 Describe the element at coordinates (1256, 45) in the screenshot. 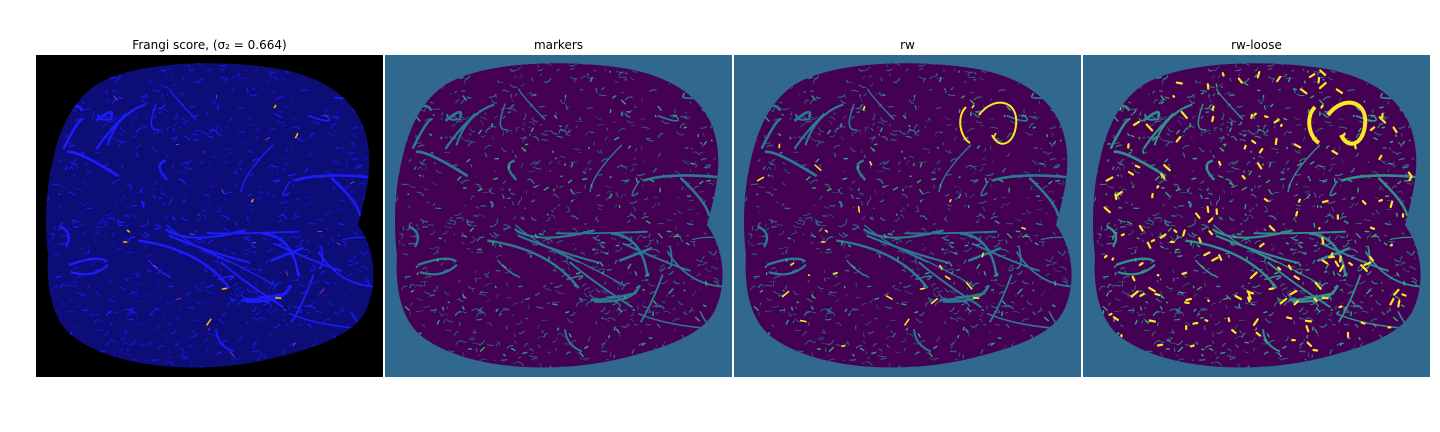

I see `panel-title-rw-loose: rw-loose` at that location.